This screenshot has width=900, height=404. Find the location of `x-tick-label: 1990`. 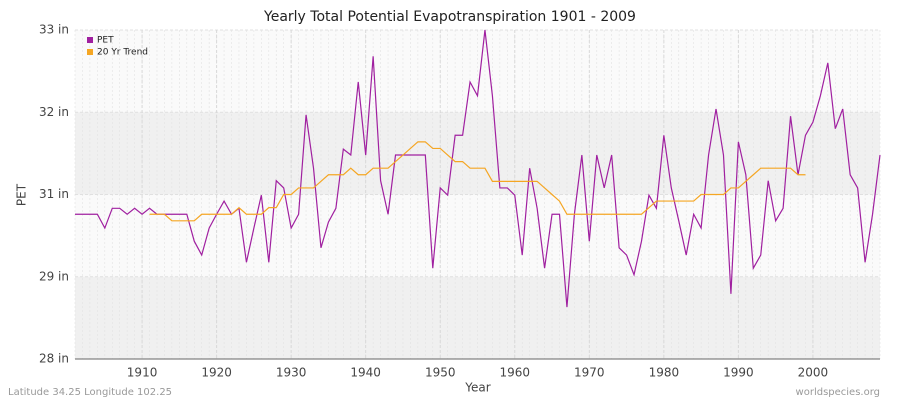

x-tick-label: 1990 is located at coordinates (738, 373).